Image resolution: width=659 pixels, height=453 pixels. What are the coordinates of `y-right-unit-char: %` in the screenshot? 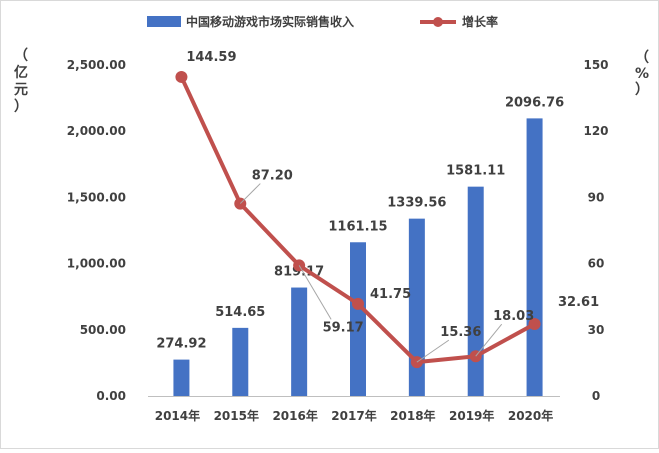 It's located at (642, 74).